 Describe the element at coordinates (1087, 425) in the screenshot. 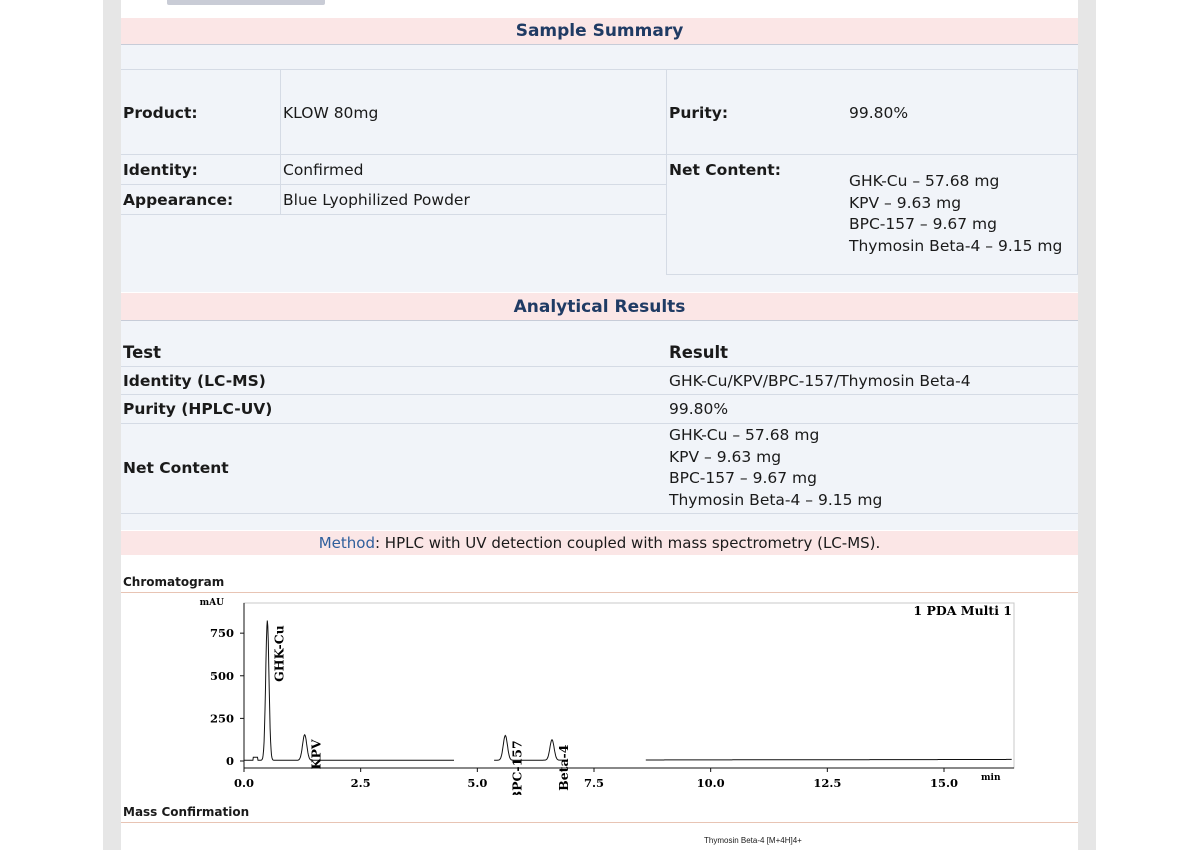

I see `page-margin-right` at that location.